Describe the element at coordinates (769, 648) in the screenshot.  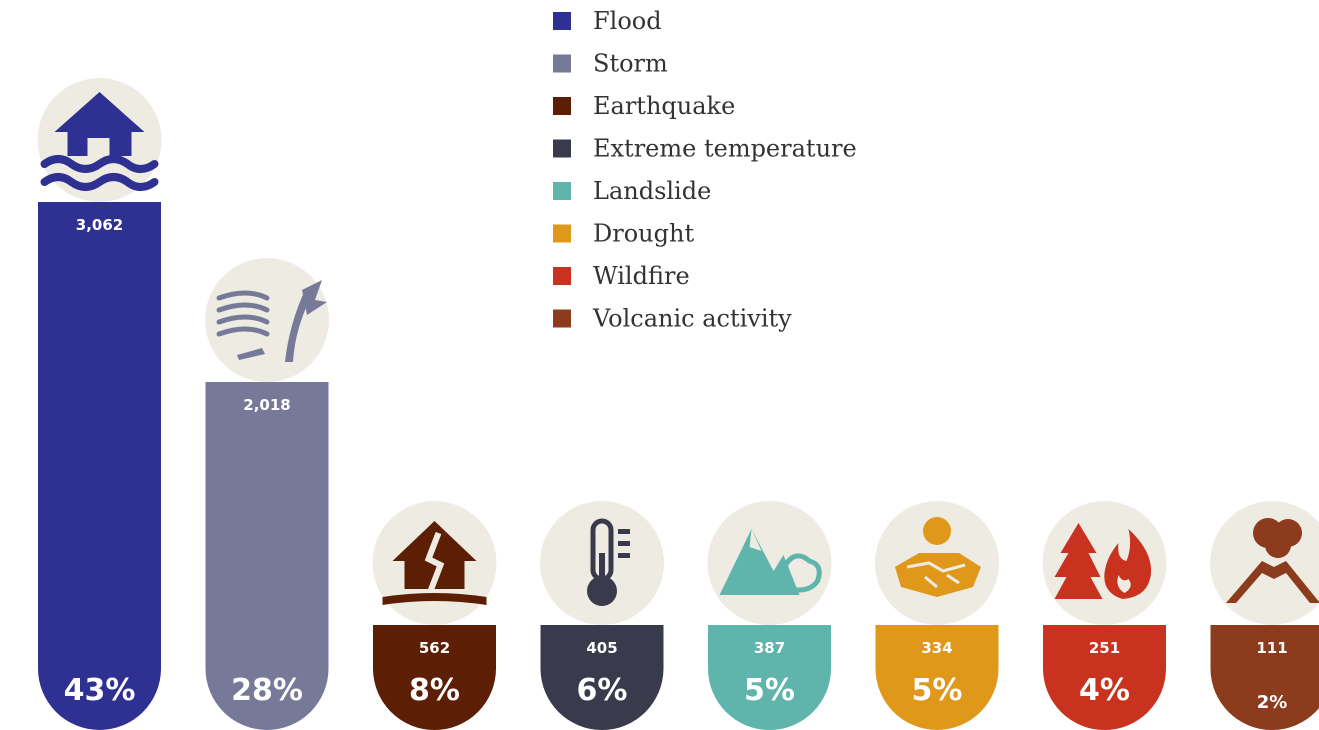
I see `value-label-landslide: 387` at that location.